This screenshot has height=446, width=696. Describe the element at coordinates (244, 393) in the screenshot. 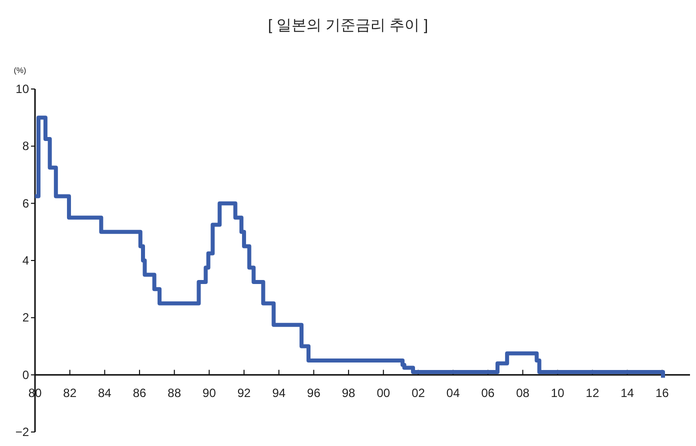

I see `x-tick-label: 92` at that location.